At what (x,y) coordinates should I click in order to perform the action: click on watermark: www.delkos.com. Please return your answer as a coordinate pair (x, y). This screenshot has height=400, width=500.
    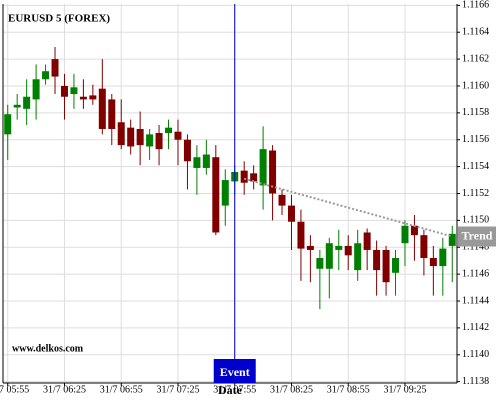
    Looking at the image, I should click on (48, 348).